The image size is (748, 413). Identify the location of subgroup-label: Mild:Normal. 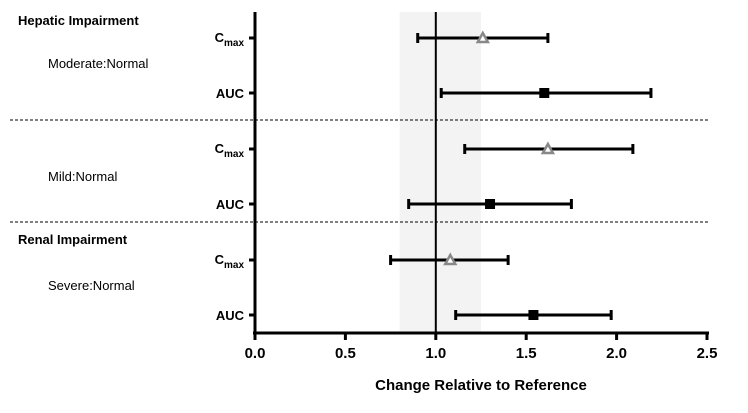
(82, 176).